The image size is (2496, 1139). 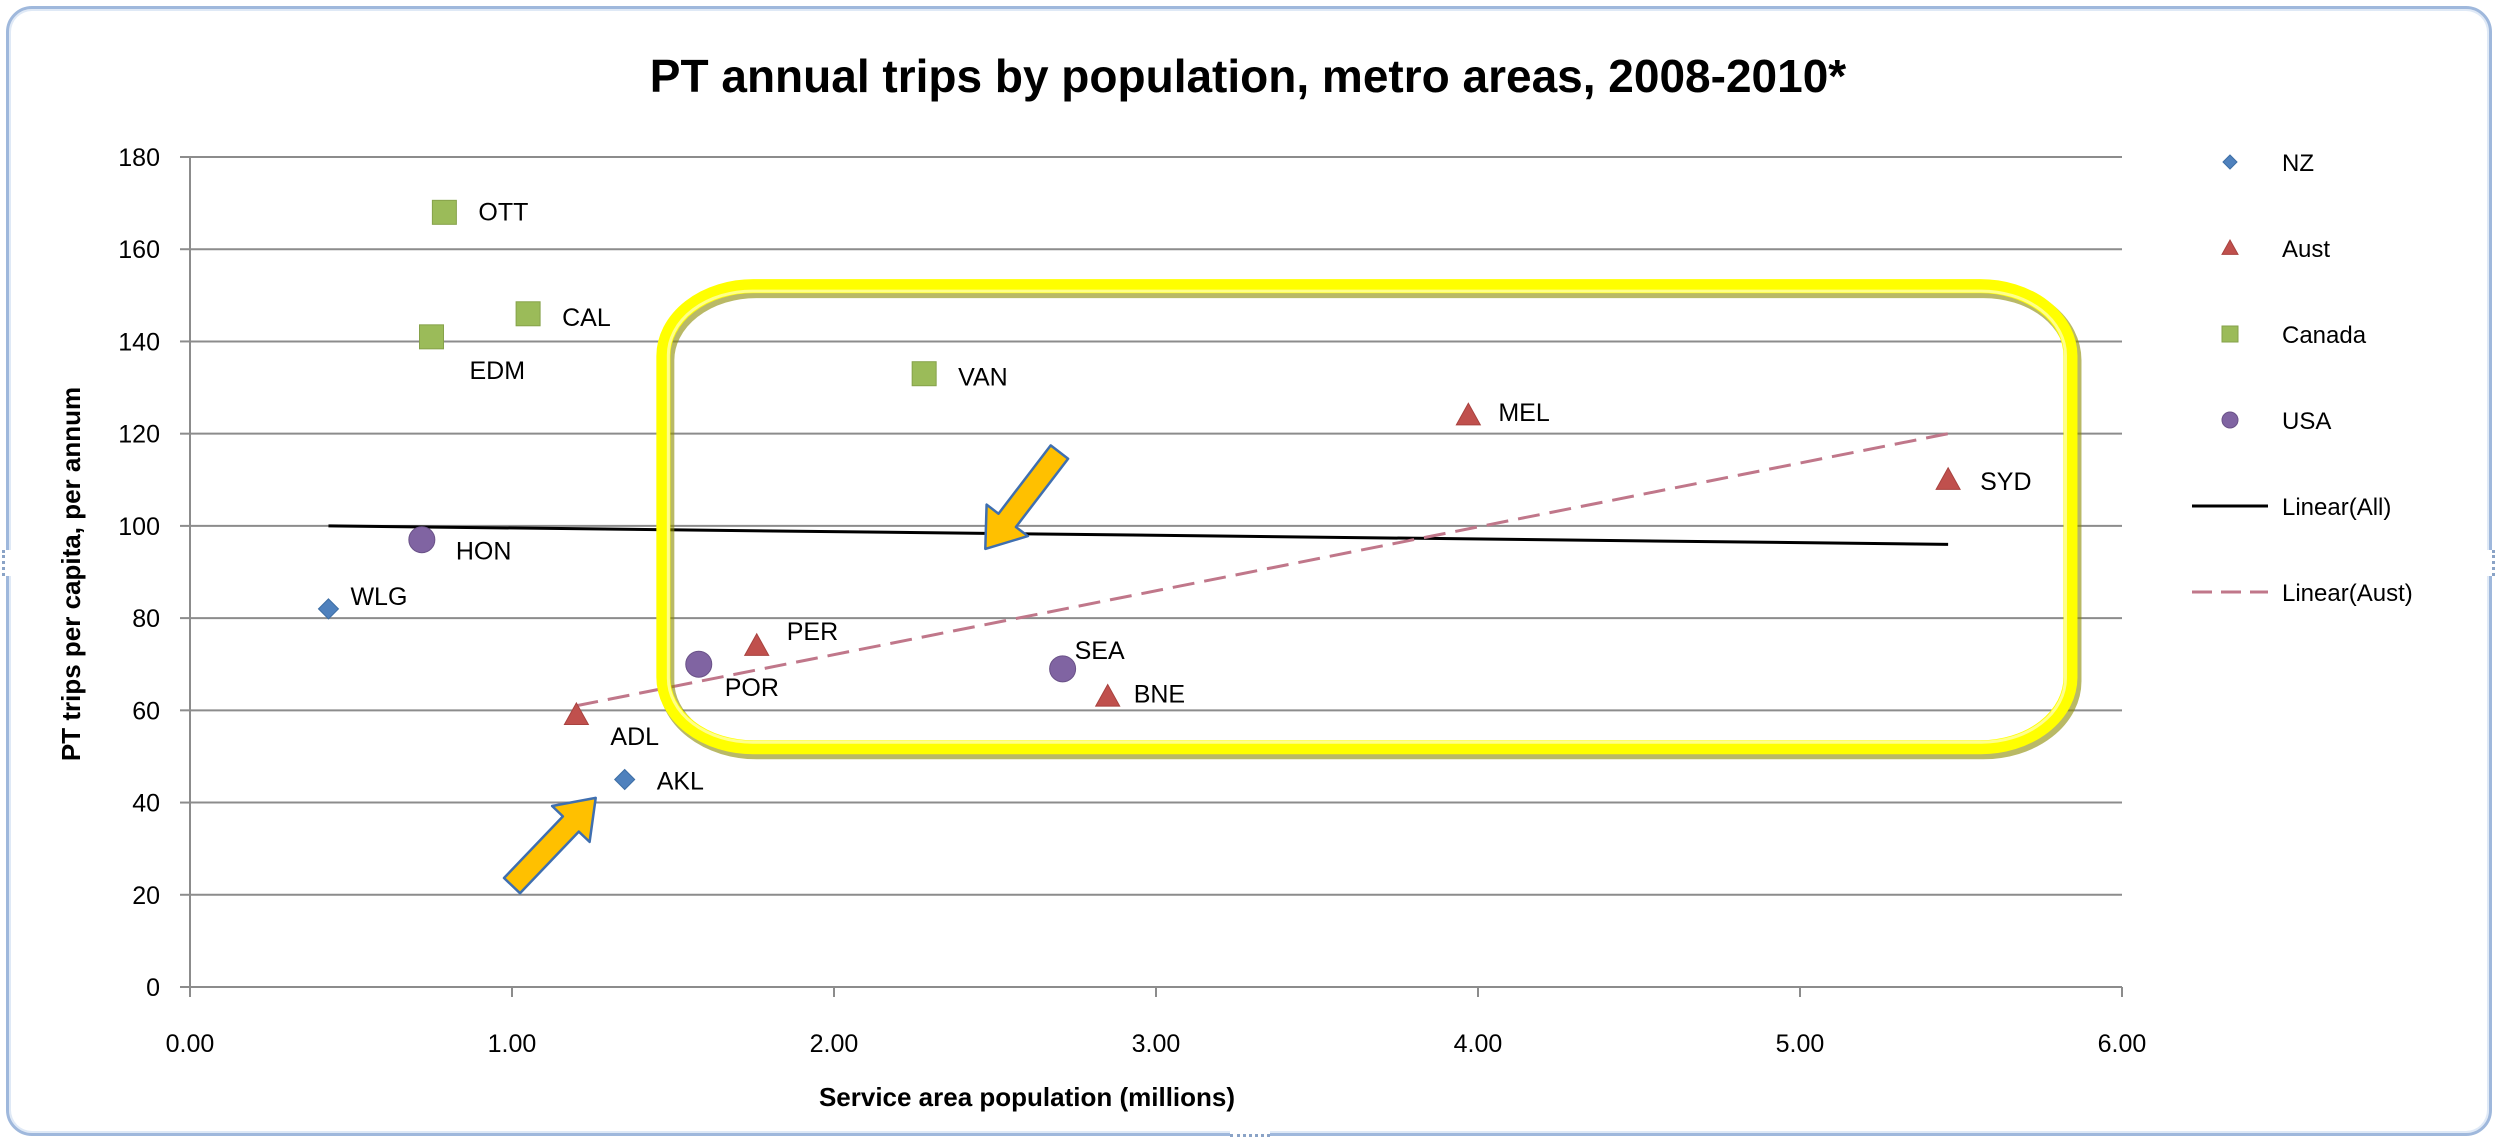 I want to click on data-point-cal, so click(x=528, y=314).